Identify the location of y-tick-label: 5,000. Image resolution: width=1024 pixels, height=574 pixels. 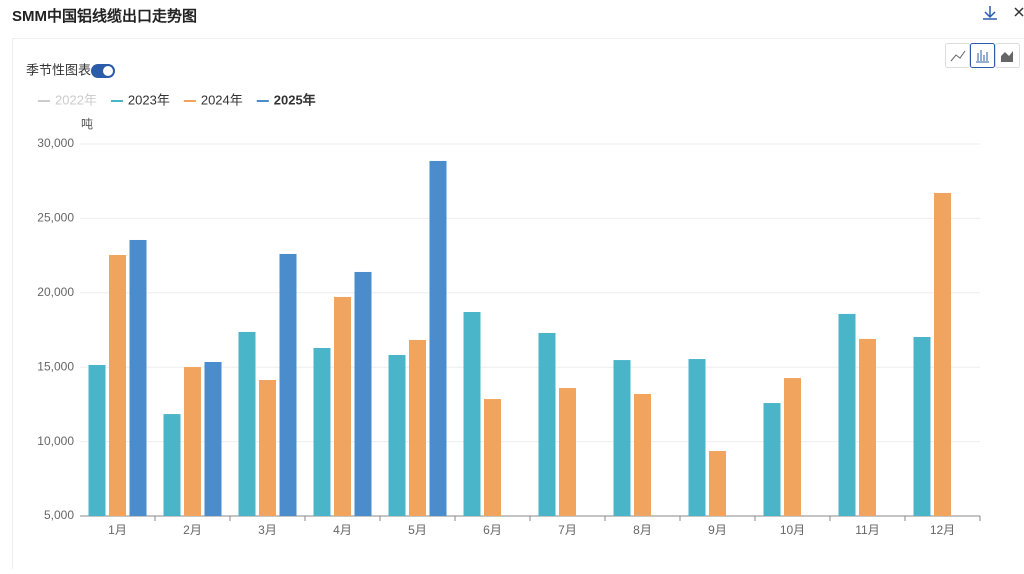
(59, 515).